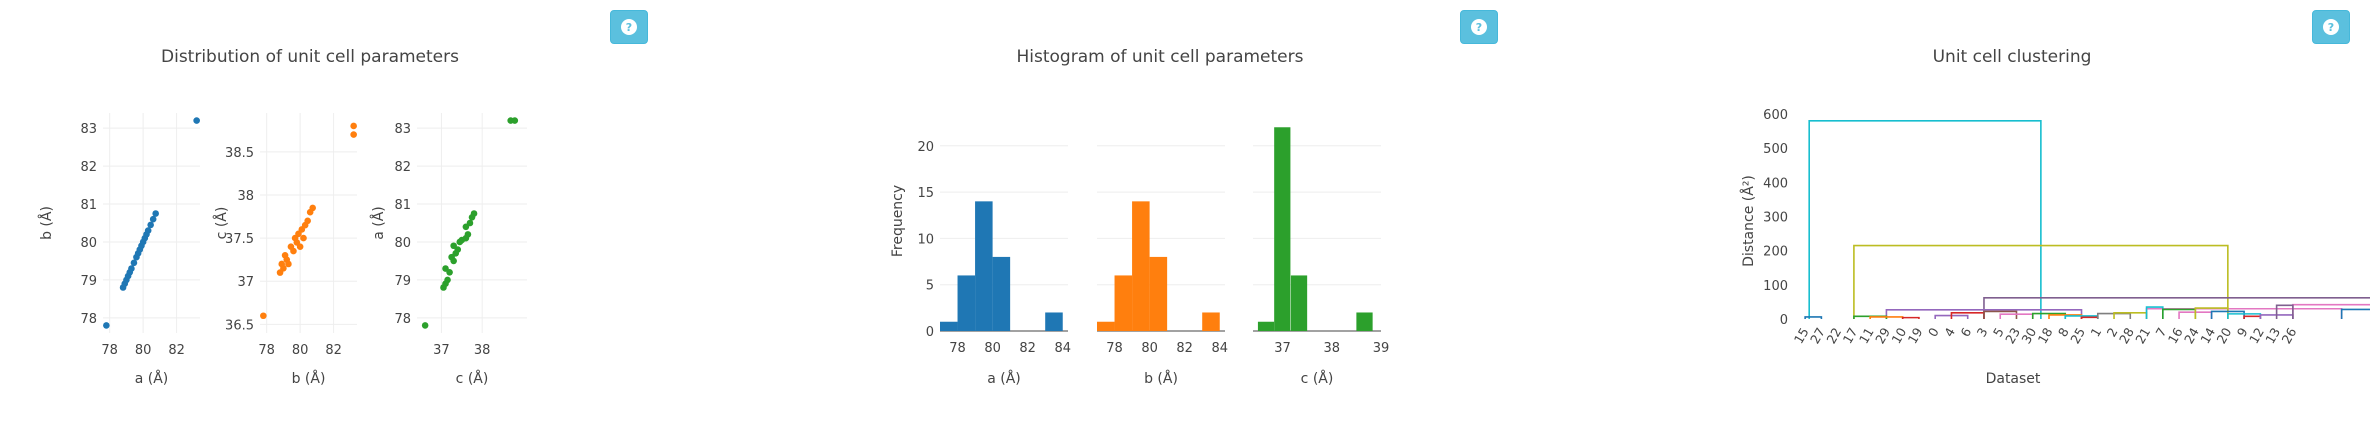 This screenshot has height=434, width=2370. Describe the element at coordinates (1004, 378) in the screenshot. I see `x-axis-label: a (Å)` at that location.